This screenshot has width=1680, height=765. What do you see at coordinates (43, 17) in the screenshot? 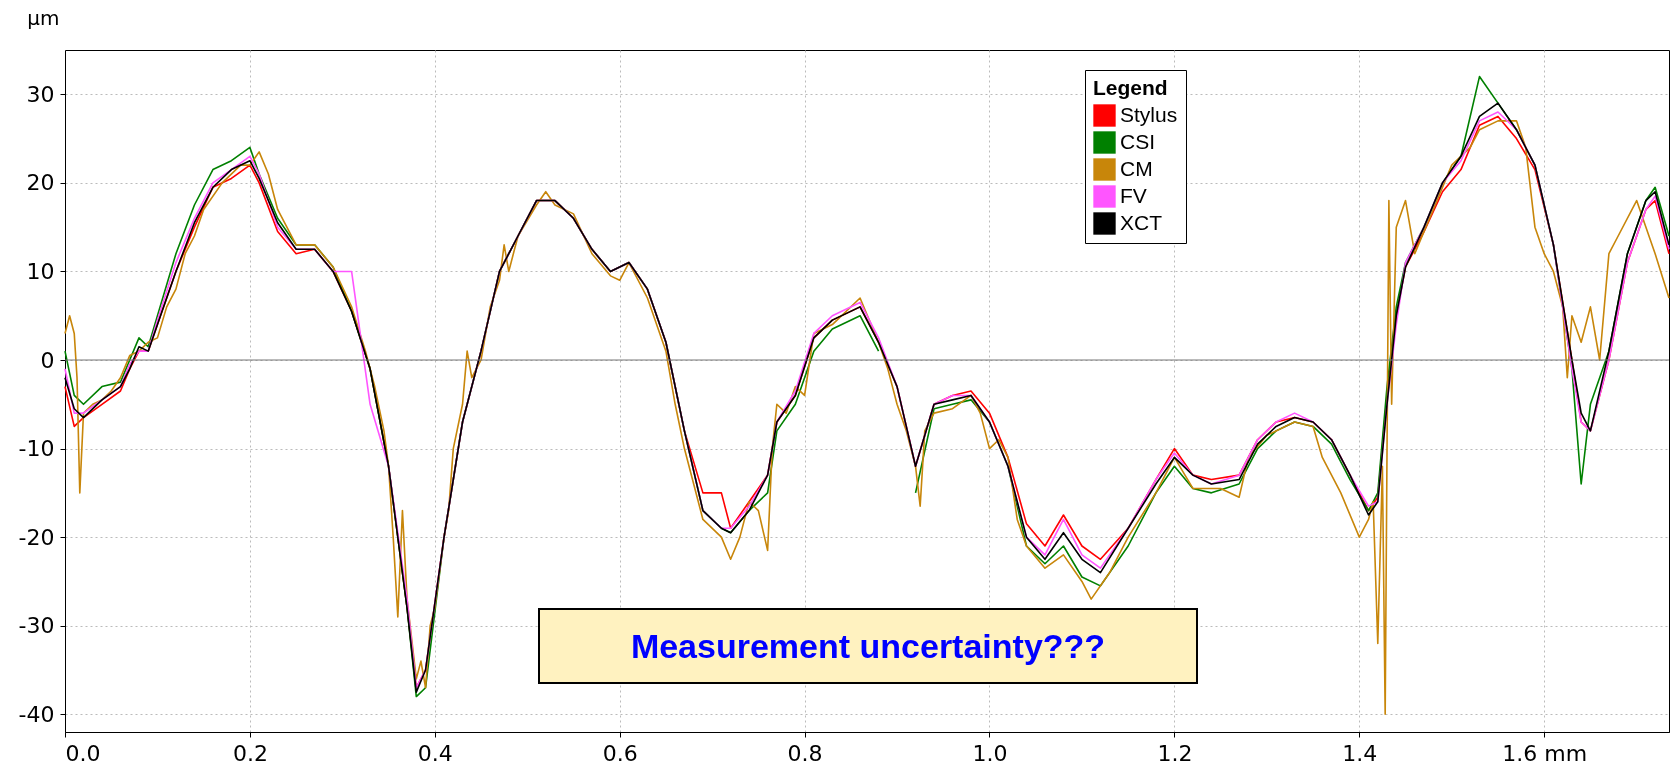
I see `y-axis-title: µm` at bounding box center [43, 17].